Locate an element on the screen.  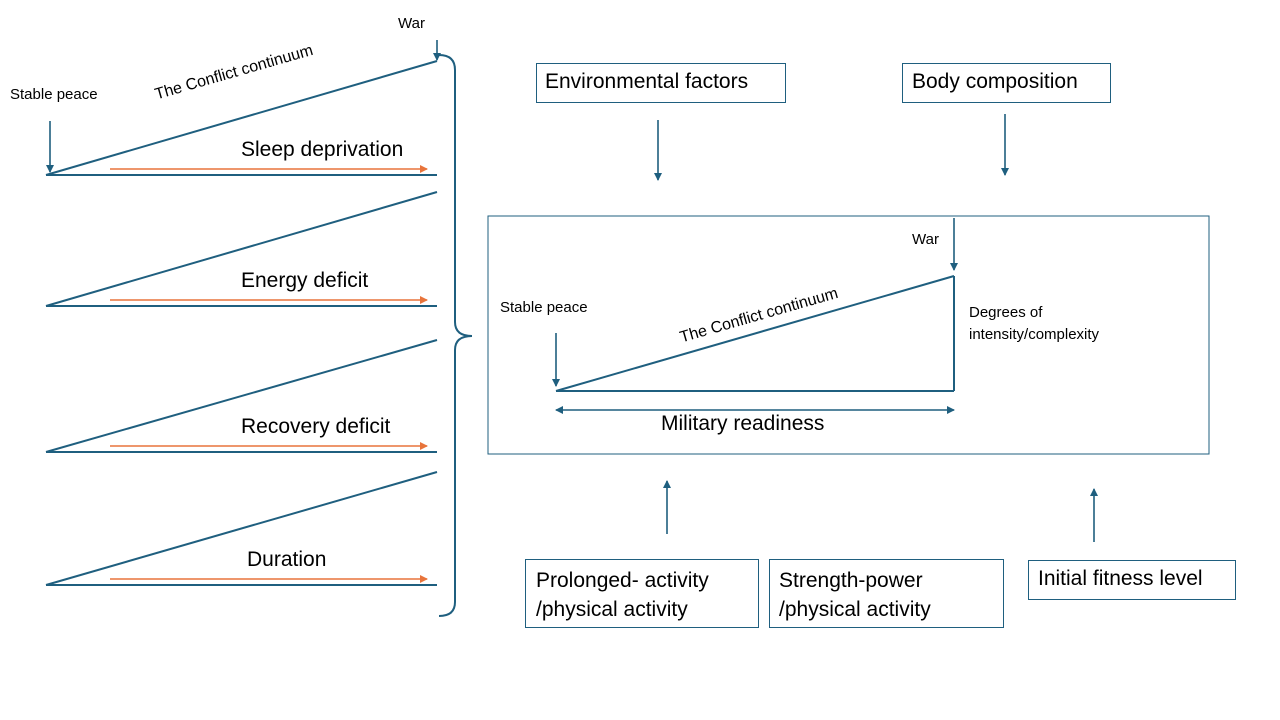
wedge-sleep-deprivation is located at coordinates (241, 118).